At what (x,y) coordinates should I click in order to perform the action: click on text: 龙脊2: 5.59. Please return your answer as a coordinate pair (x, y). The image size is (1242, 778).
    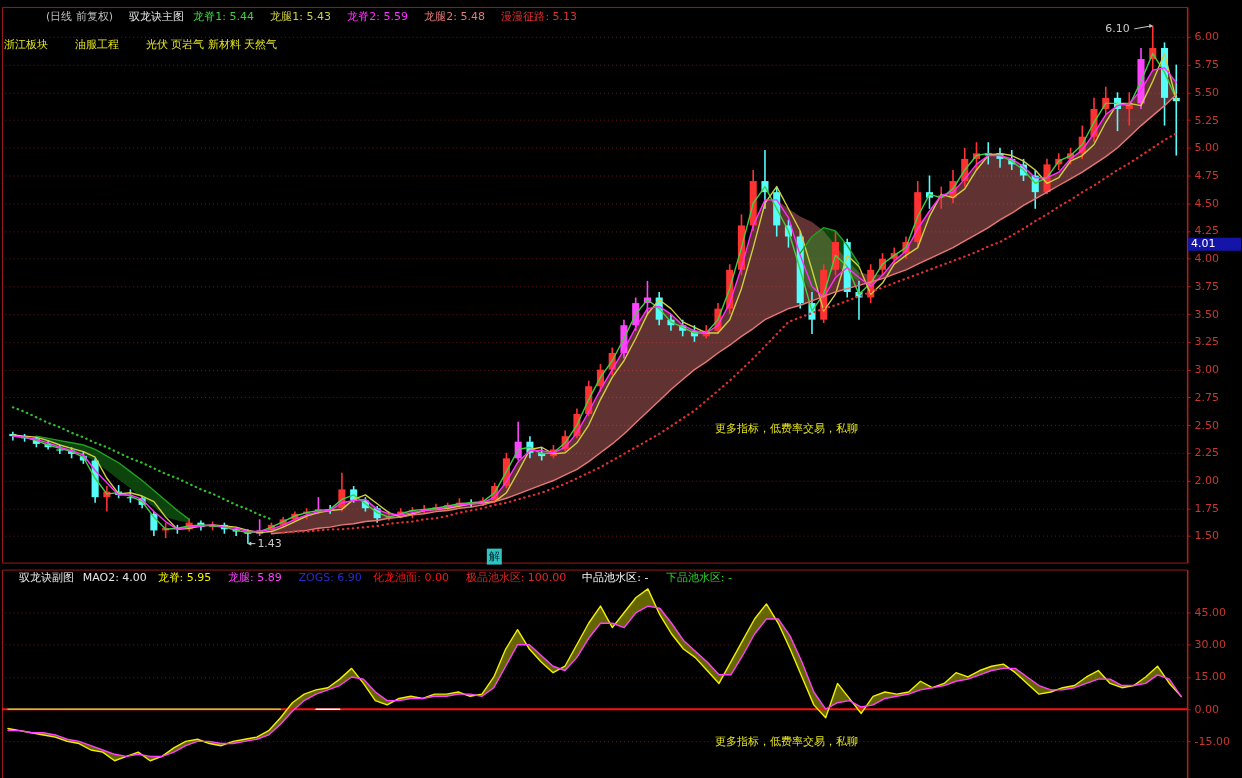
    Looking at the image, I should click on (377, 16).